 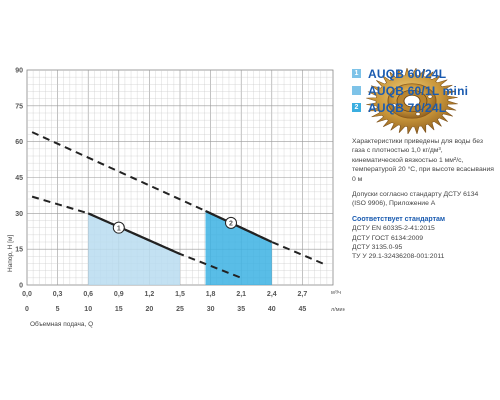 What do you see at coordinates (119, 309) in the screenshot?
I see `x-tick-label-lpm: 15` at bounding box center [119, 309].